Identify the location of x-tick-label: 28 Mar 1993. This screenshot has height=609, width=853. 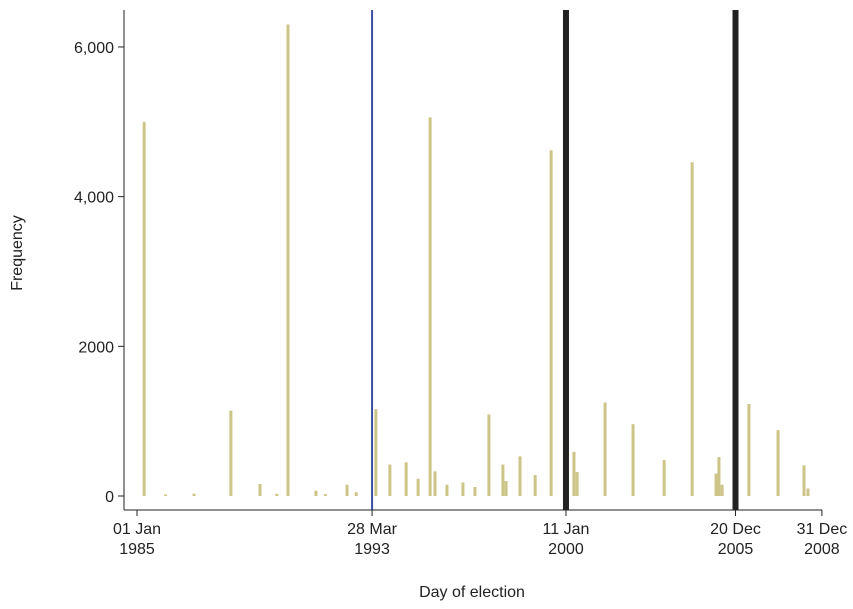
(372, 539).